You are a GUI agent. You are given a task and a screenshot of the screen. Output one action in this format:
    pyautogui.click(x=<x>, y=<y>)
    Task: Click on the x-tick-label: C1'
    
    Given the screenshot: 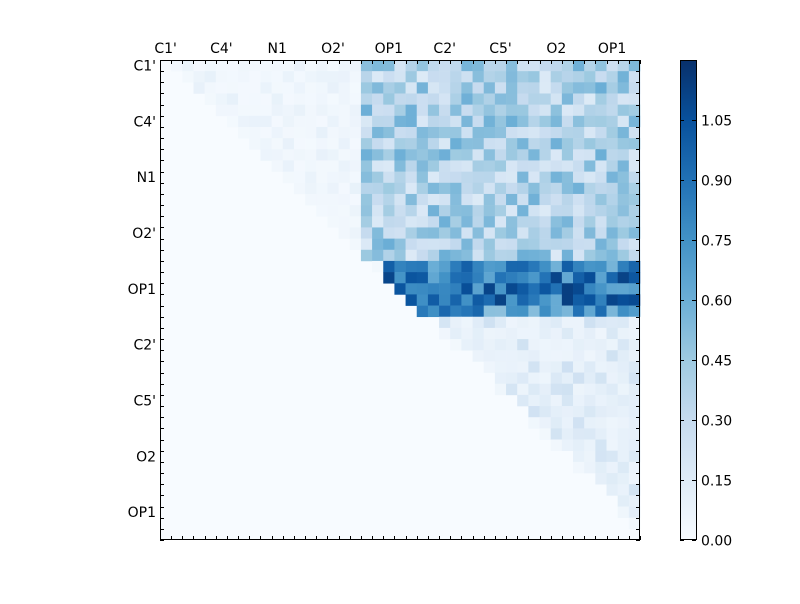 What is the action you would take?
    pyautogui.click(x=165, y=49)
    